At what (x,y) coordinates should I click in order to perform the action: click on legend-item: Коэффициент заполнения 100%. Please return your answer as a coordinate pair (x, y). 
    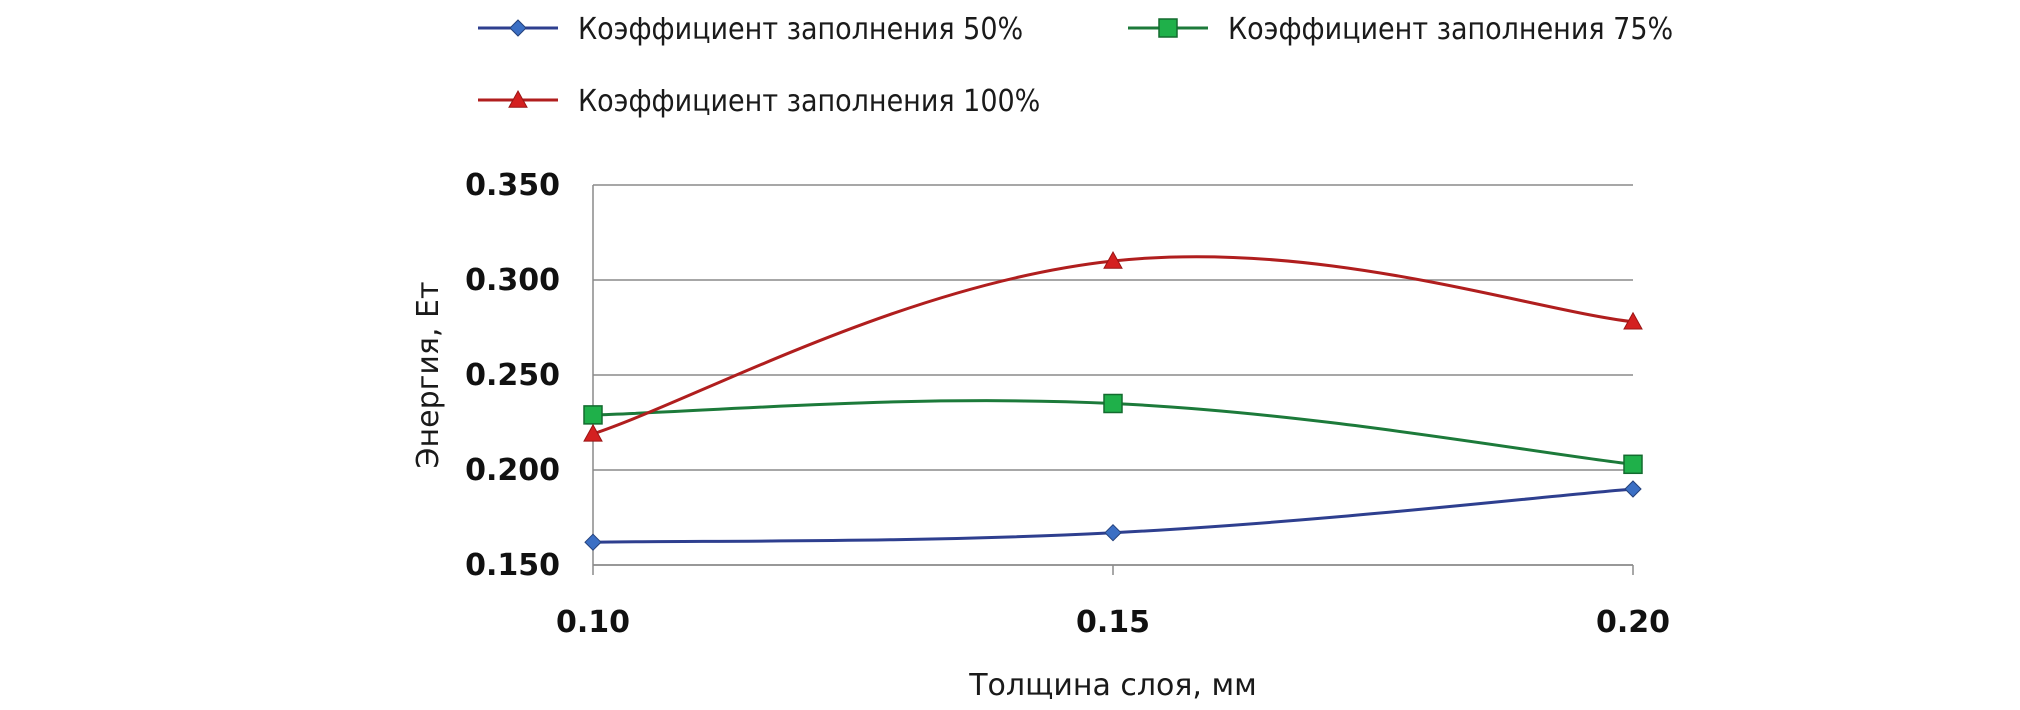
    Looking at the image, I should click on (759, 101).